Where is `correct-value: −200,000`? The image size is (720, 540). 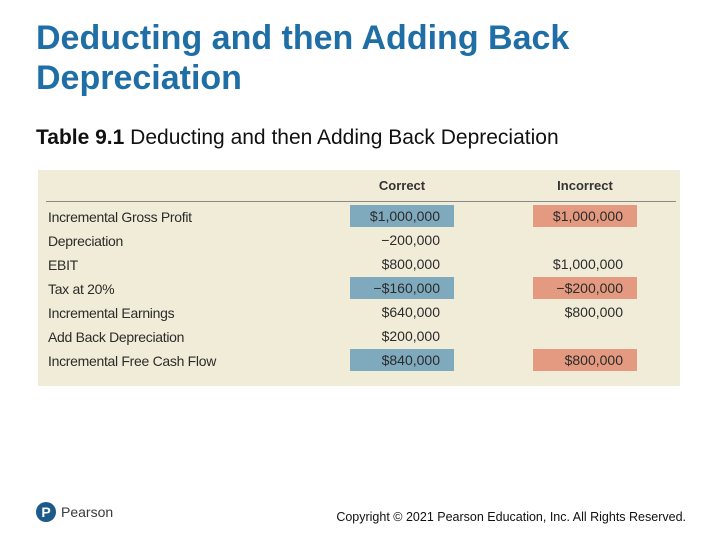
correct-value: −200,000 is located at coordinates (410, 240).